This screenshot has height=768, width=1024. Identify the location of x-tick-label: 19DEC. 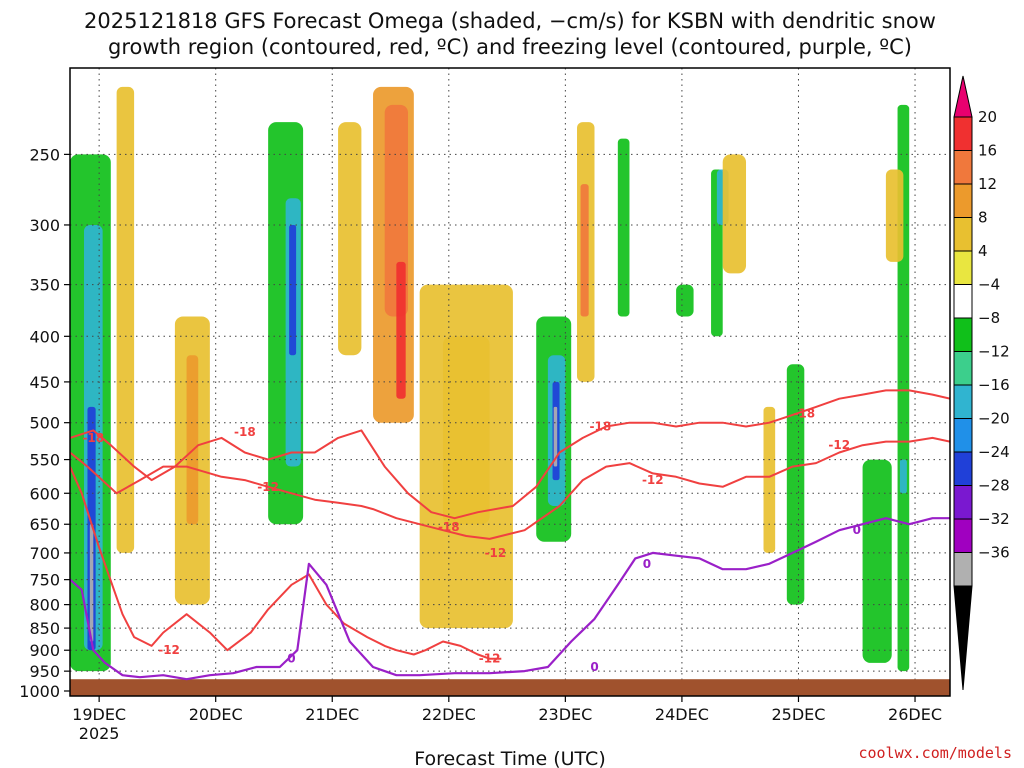
(99, 714).